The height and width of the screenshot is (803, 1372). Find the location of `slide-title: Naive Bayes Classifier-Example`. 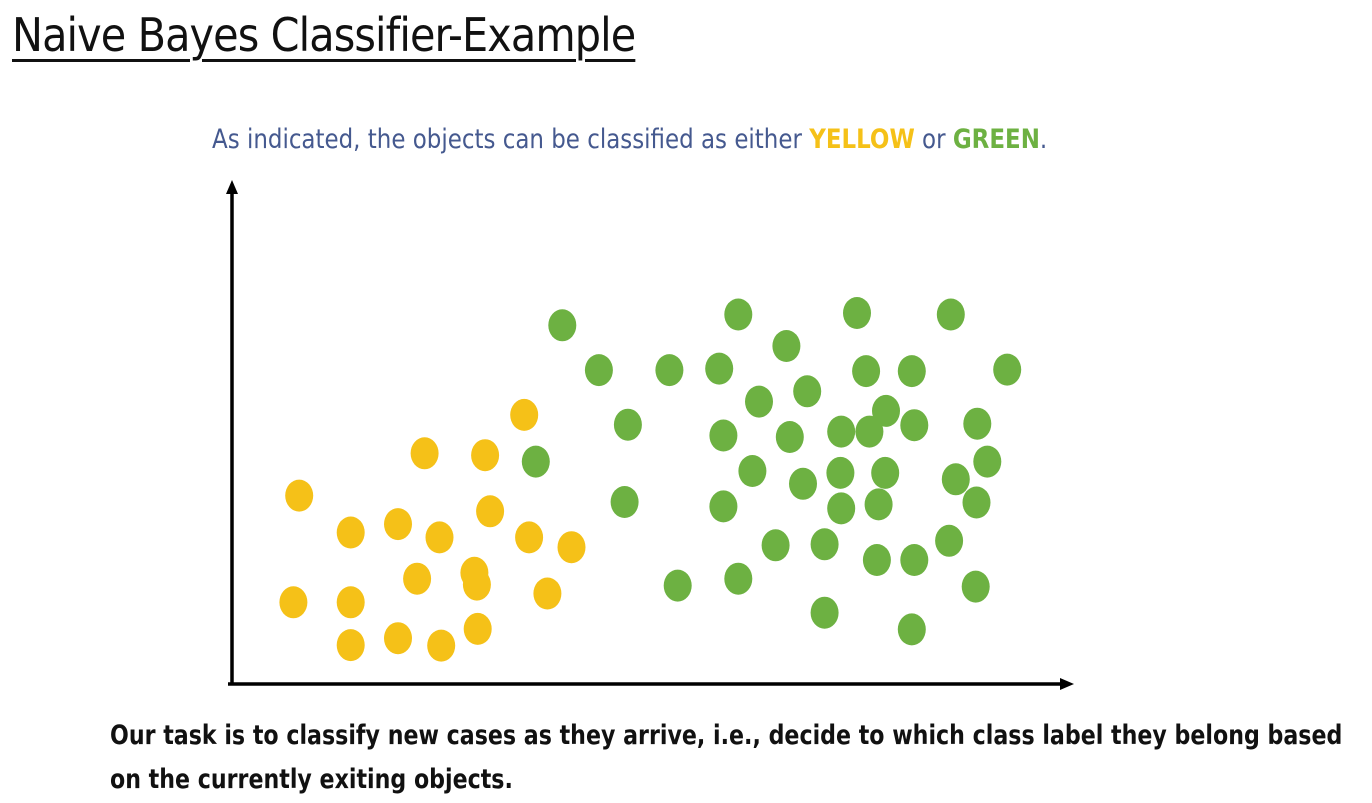

slide-title: Naive Bayes Classifier-Example is located at coordinates (324, 35).